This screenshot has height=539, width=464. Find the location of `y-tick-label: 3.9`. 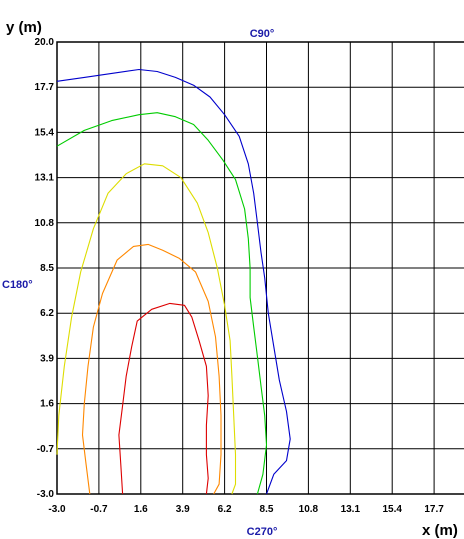

y-tick-label: 3.9 is located at coordinates (47, 358).